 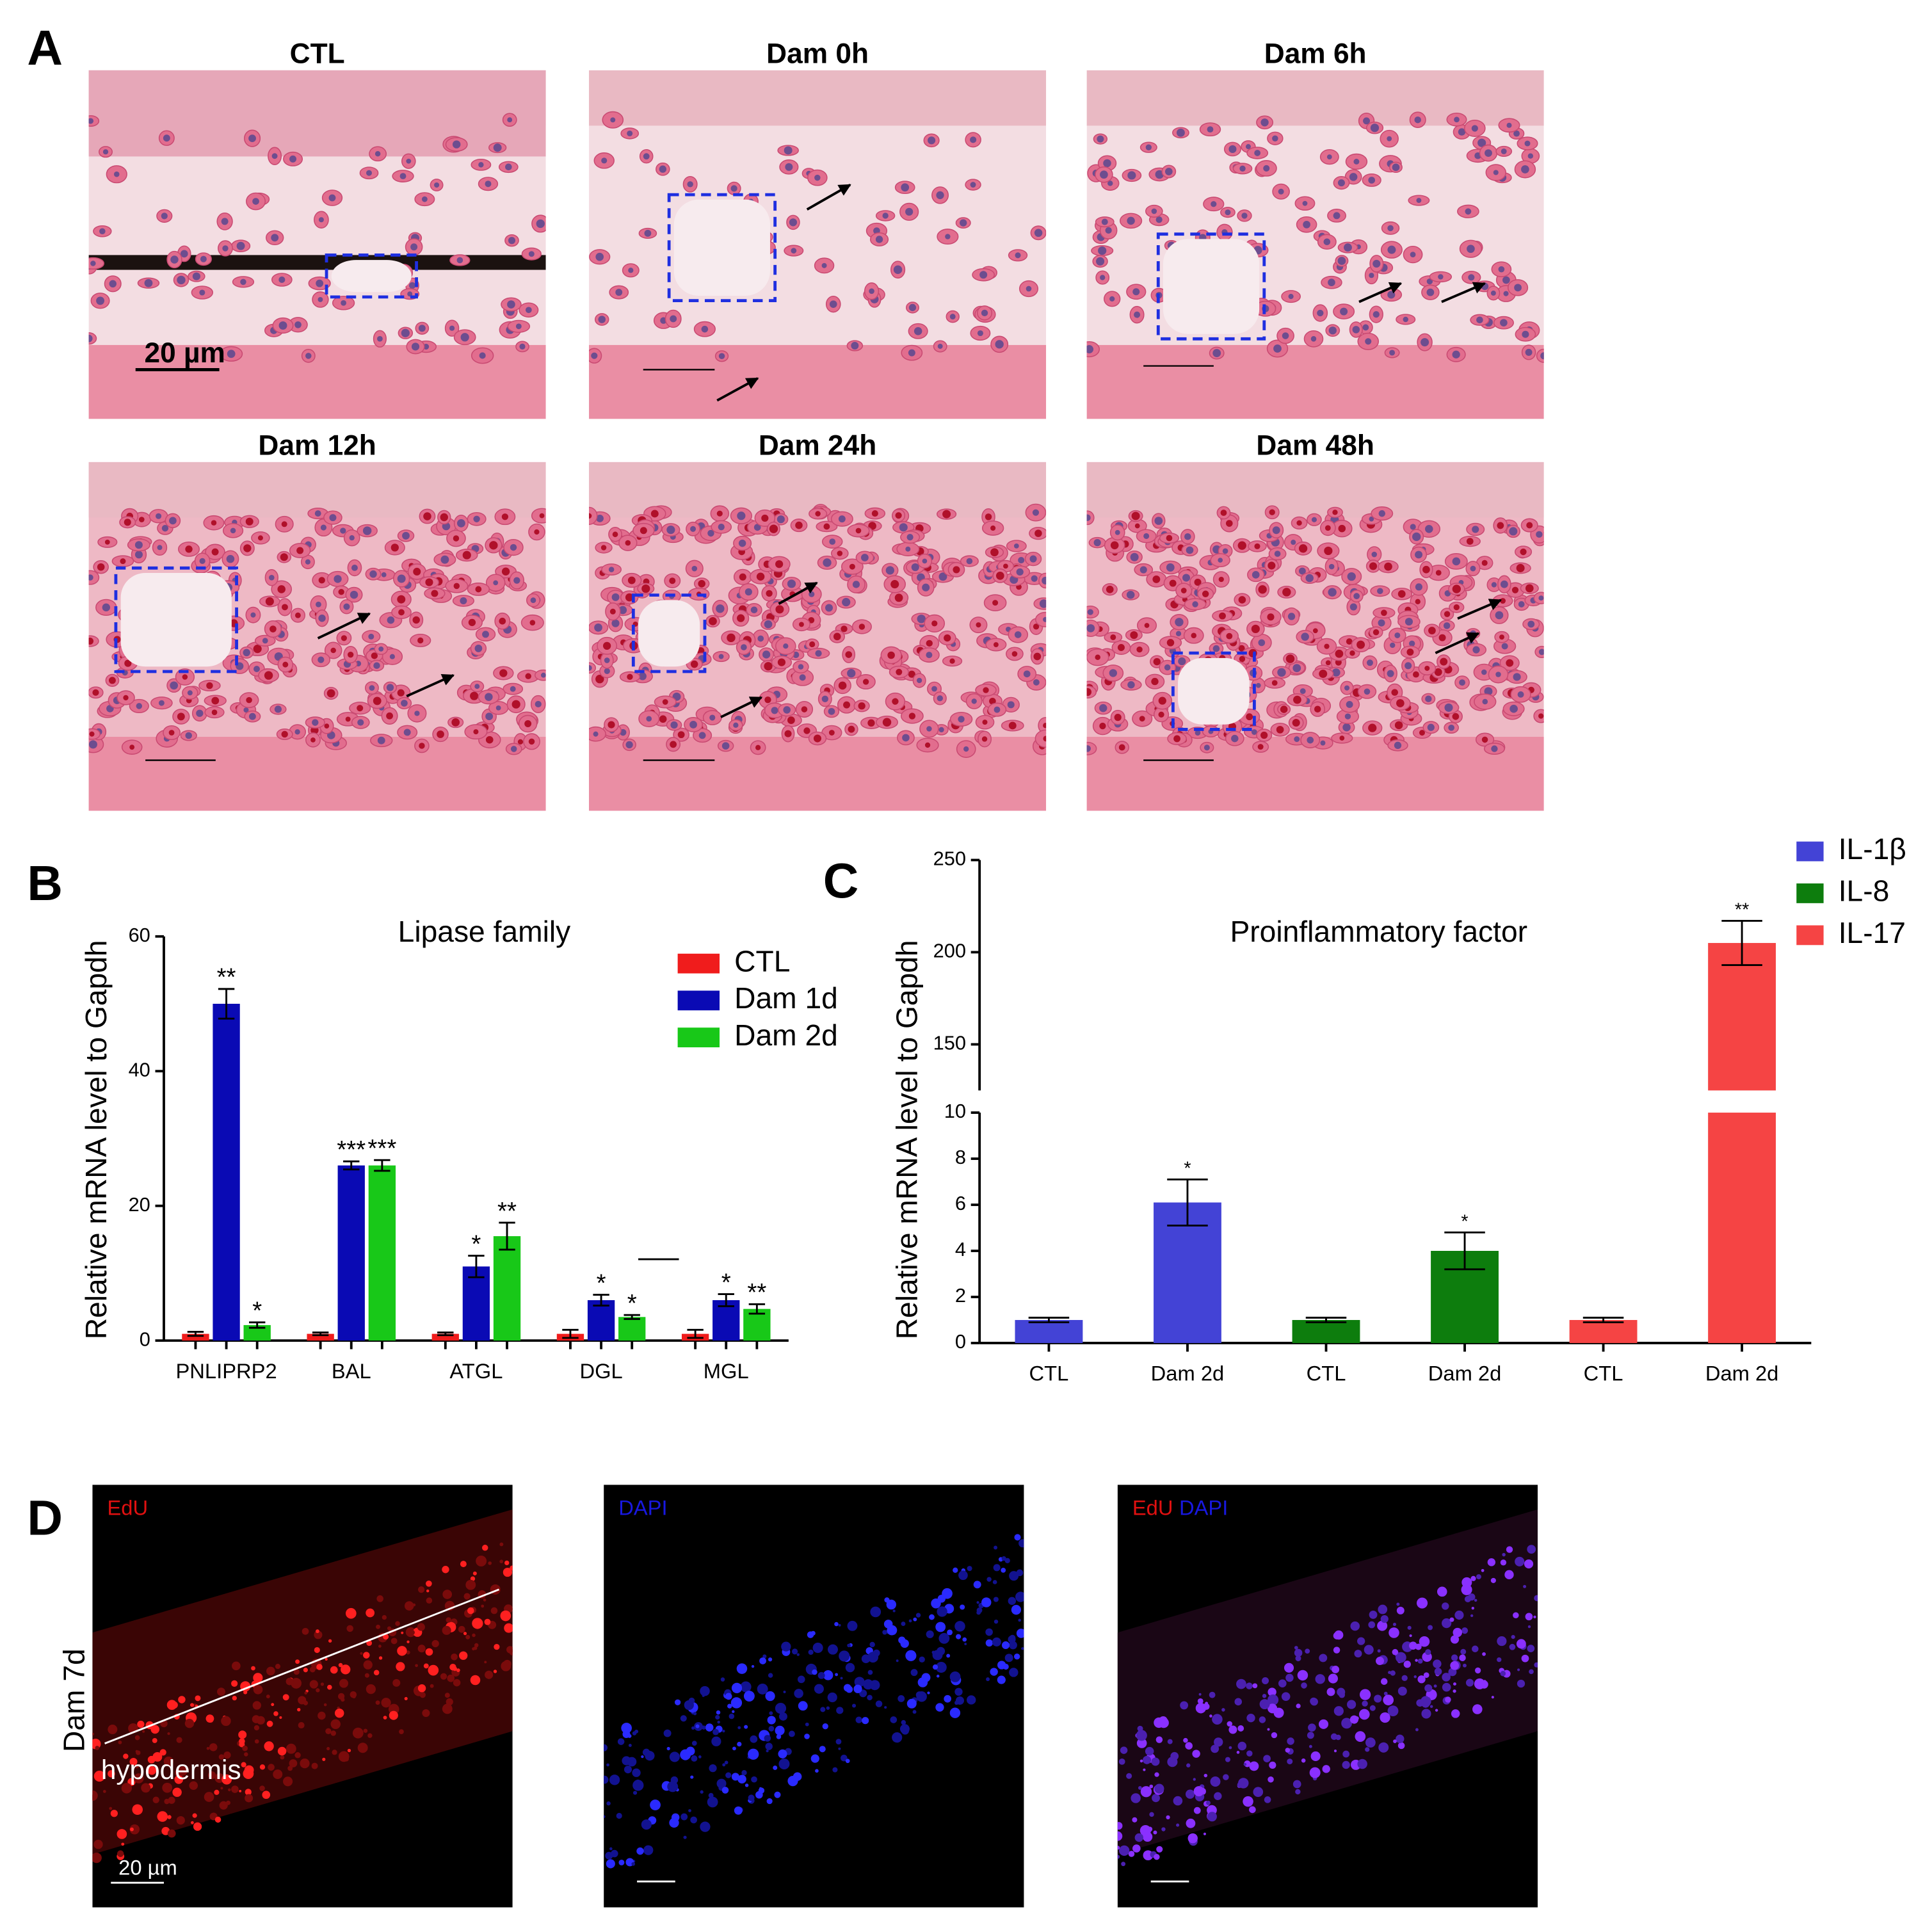 I want to click on vacuole, so click(x=721, y=247).